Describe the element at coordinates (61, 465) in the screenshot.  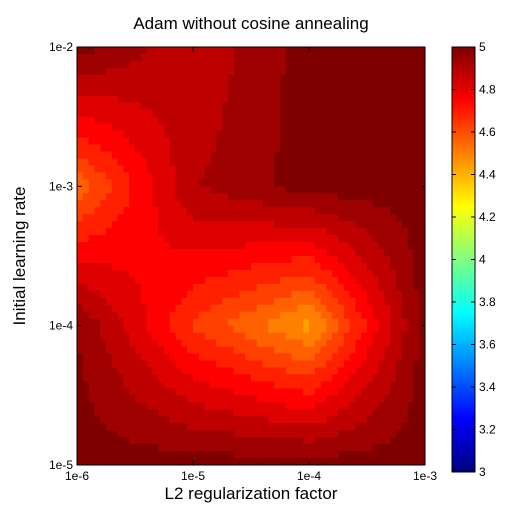
I see `y-tick-label: 1e-5` at that location.